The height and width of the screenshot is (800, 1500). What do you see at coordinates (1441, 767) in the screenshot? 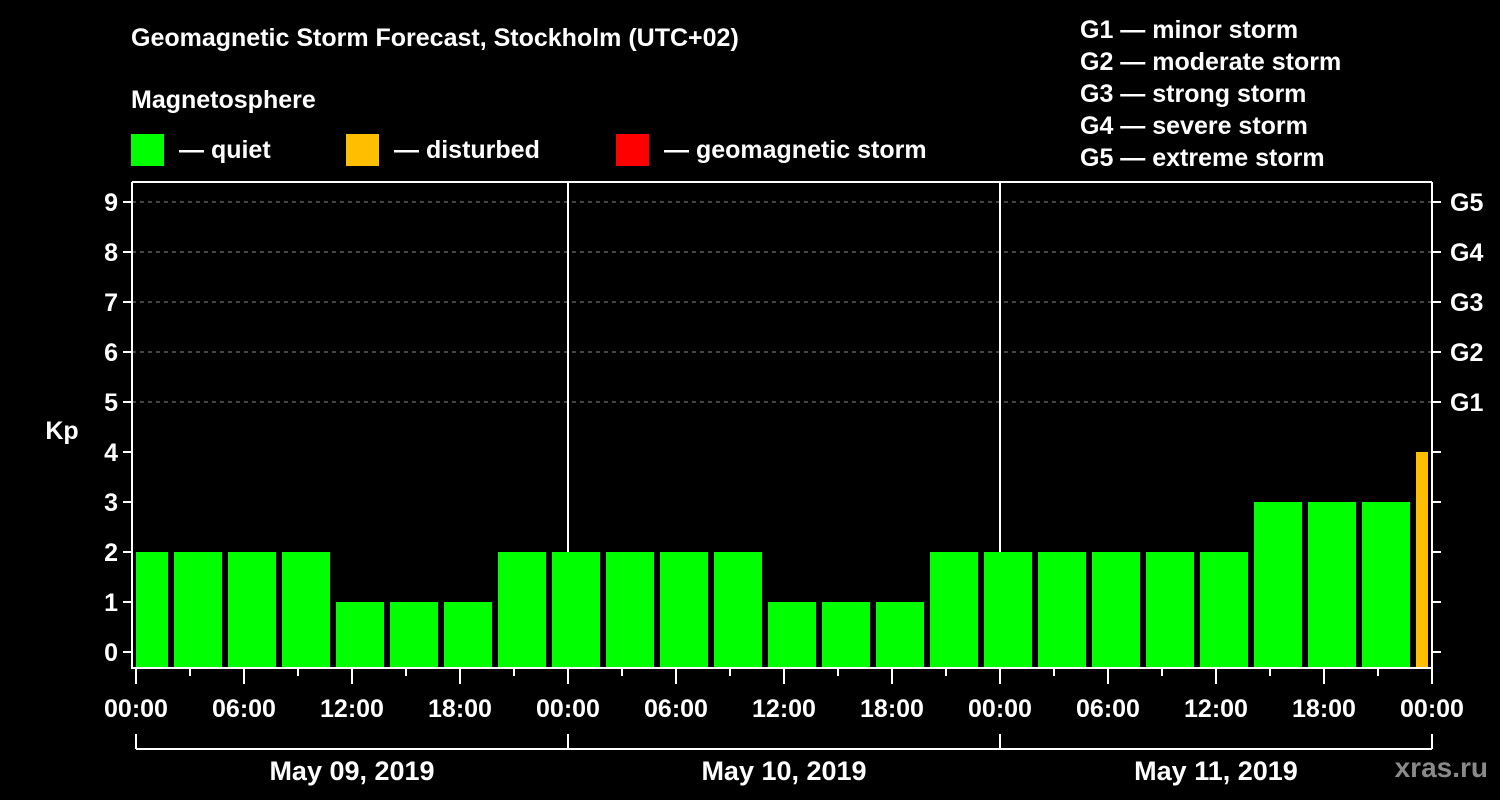
I see `credit-watermark: xras.ru` at bounding box center [1441, 767].